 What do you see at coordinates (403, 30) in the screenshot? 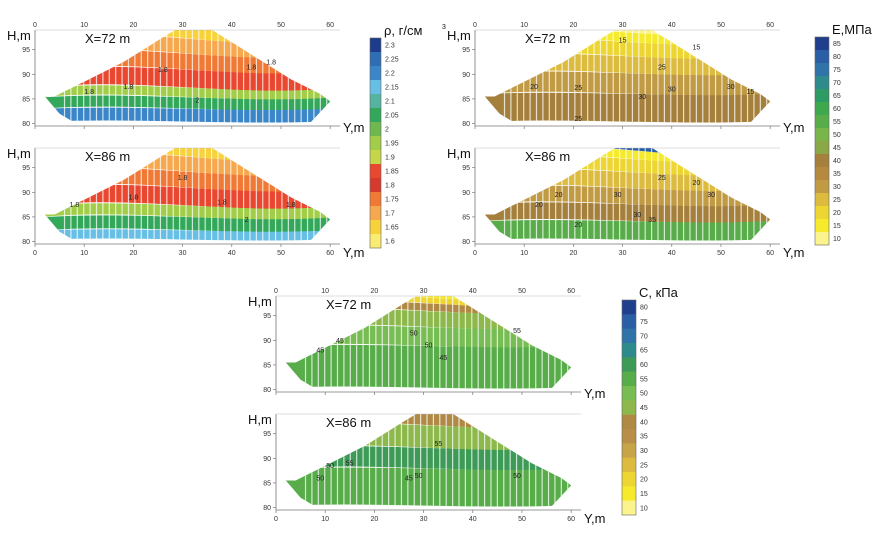
I see `colorbar-label: ρ, г/см` at bounding box center [403, 30].